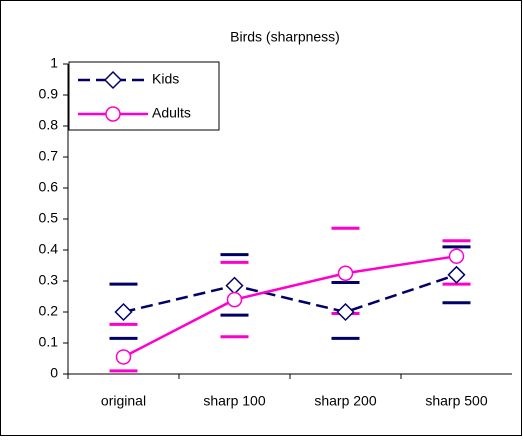 This screenshot has height=442, width=523. What do you see at coordinates (285, 37) in the screenshot?
I see `chart-title: Birds (sharpness)` at bounding box center [285, 37].